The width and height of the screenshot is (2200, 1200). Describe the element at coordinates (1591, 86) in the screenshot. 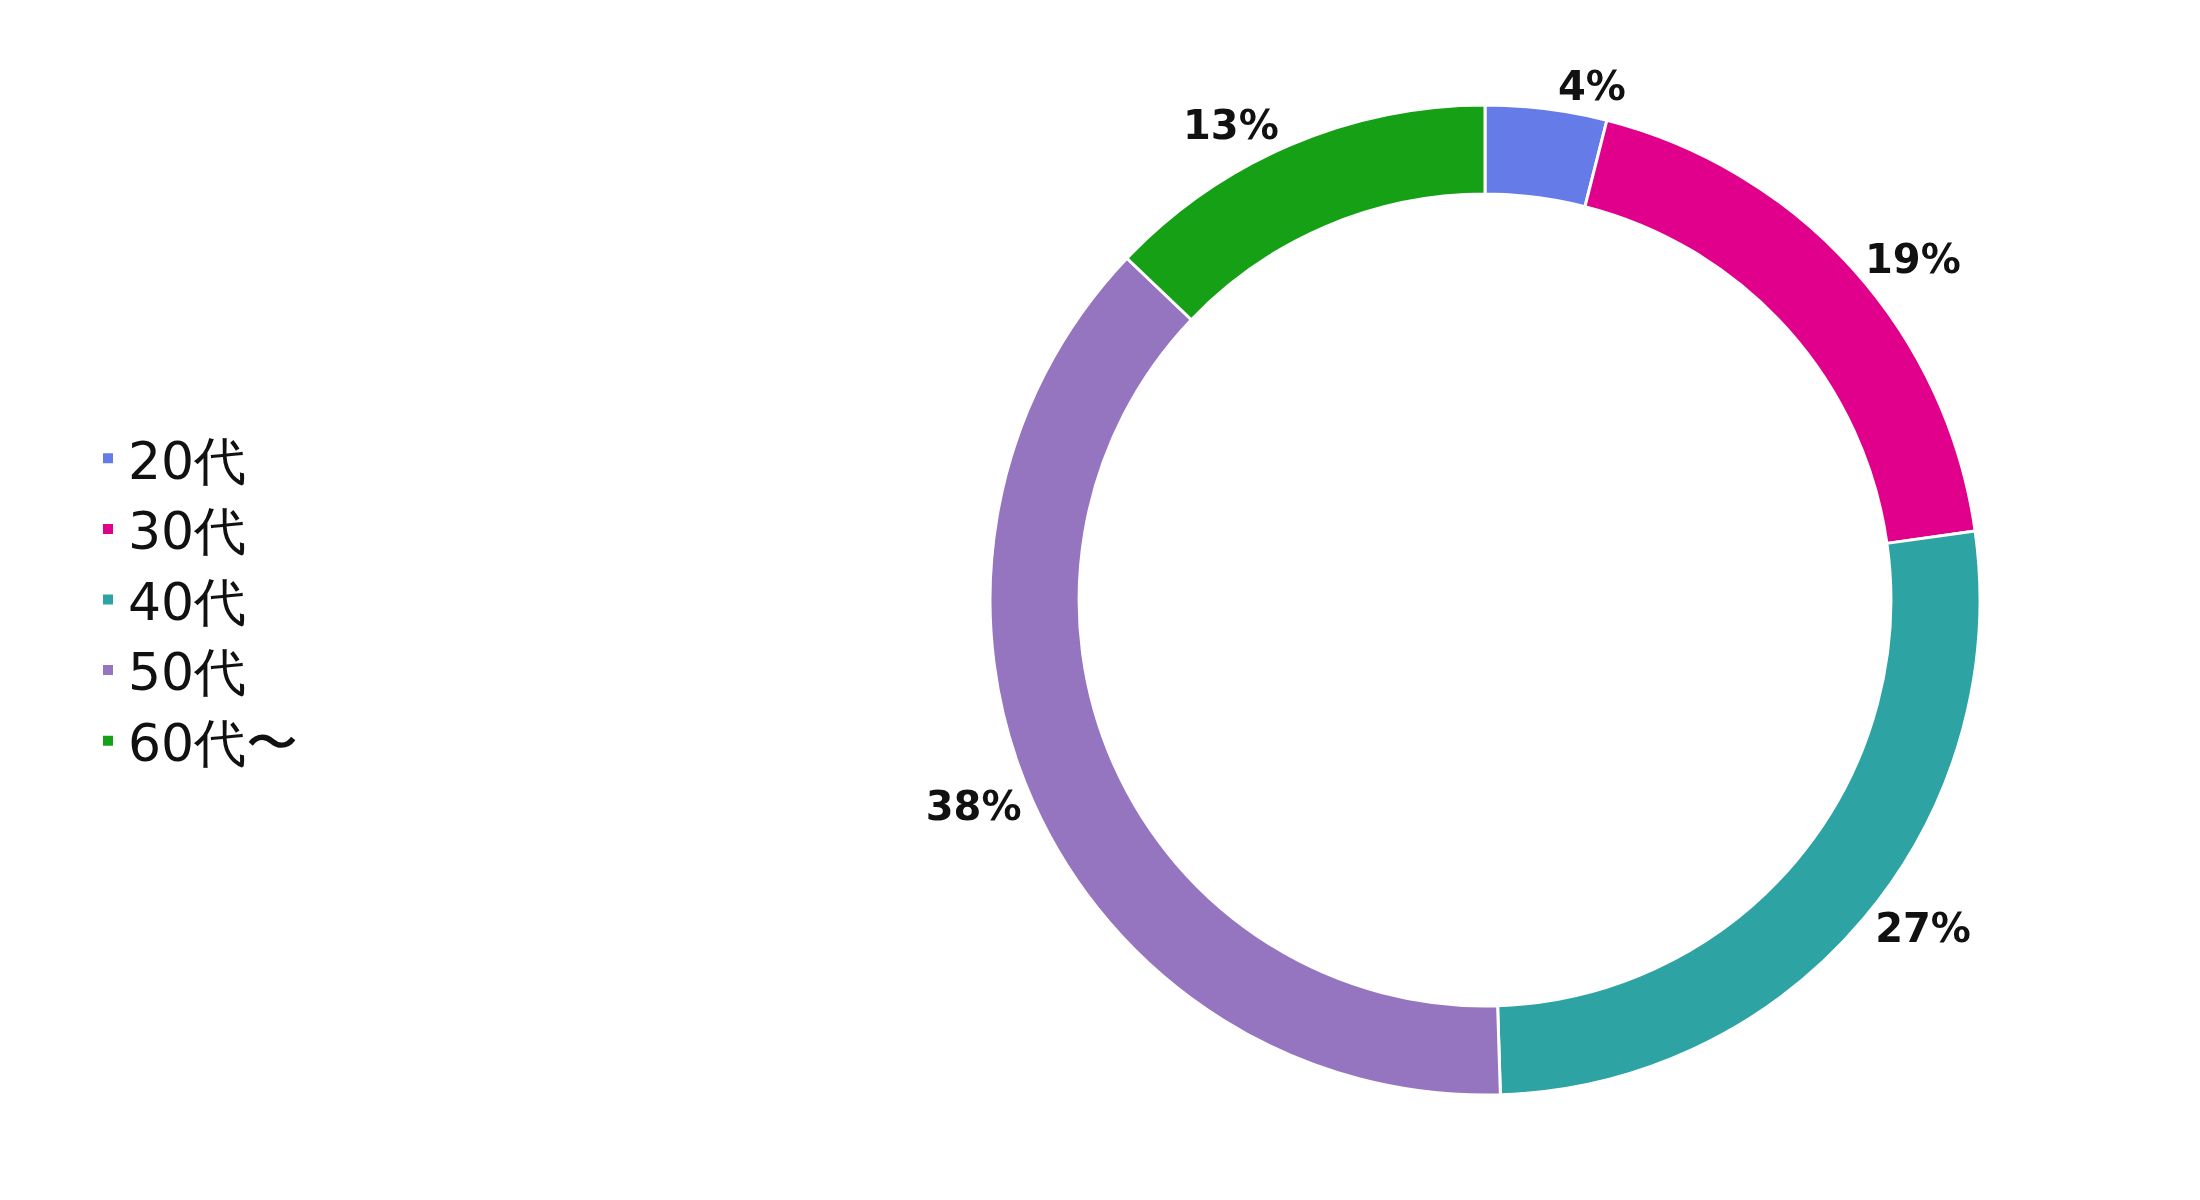

I see `data-label: 4%` at that location.